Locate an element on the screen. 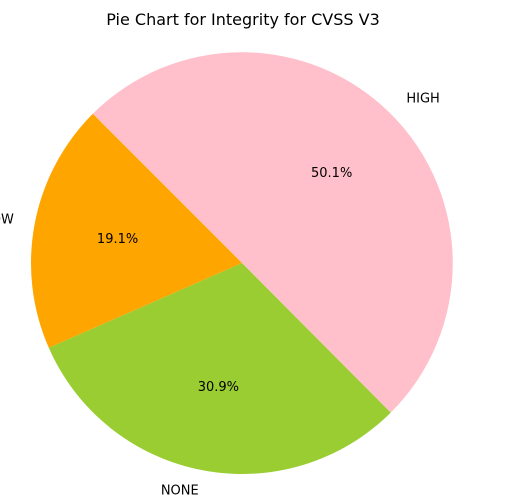  pie-pct-label-high: 50.1% is located at coordinates (331, 173).